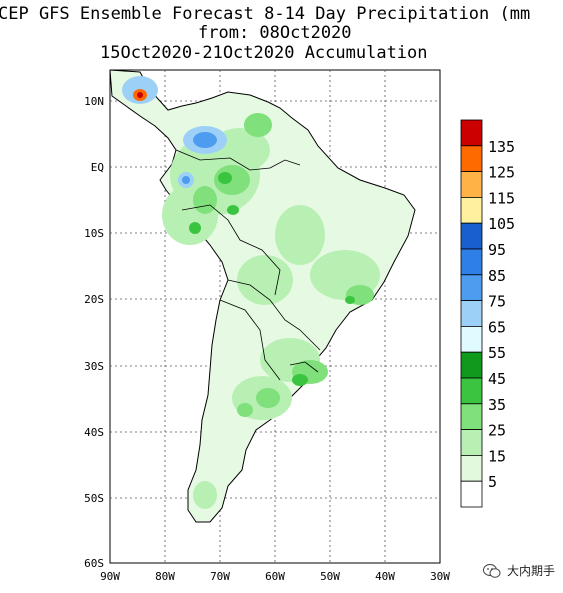 The image size is (563, 593). What do you see at coordinates (497, 456) in the screenshot?
I see `legend-label: 15` at bounding box center [497, 456].